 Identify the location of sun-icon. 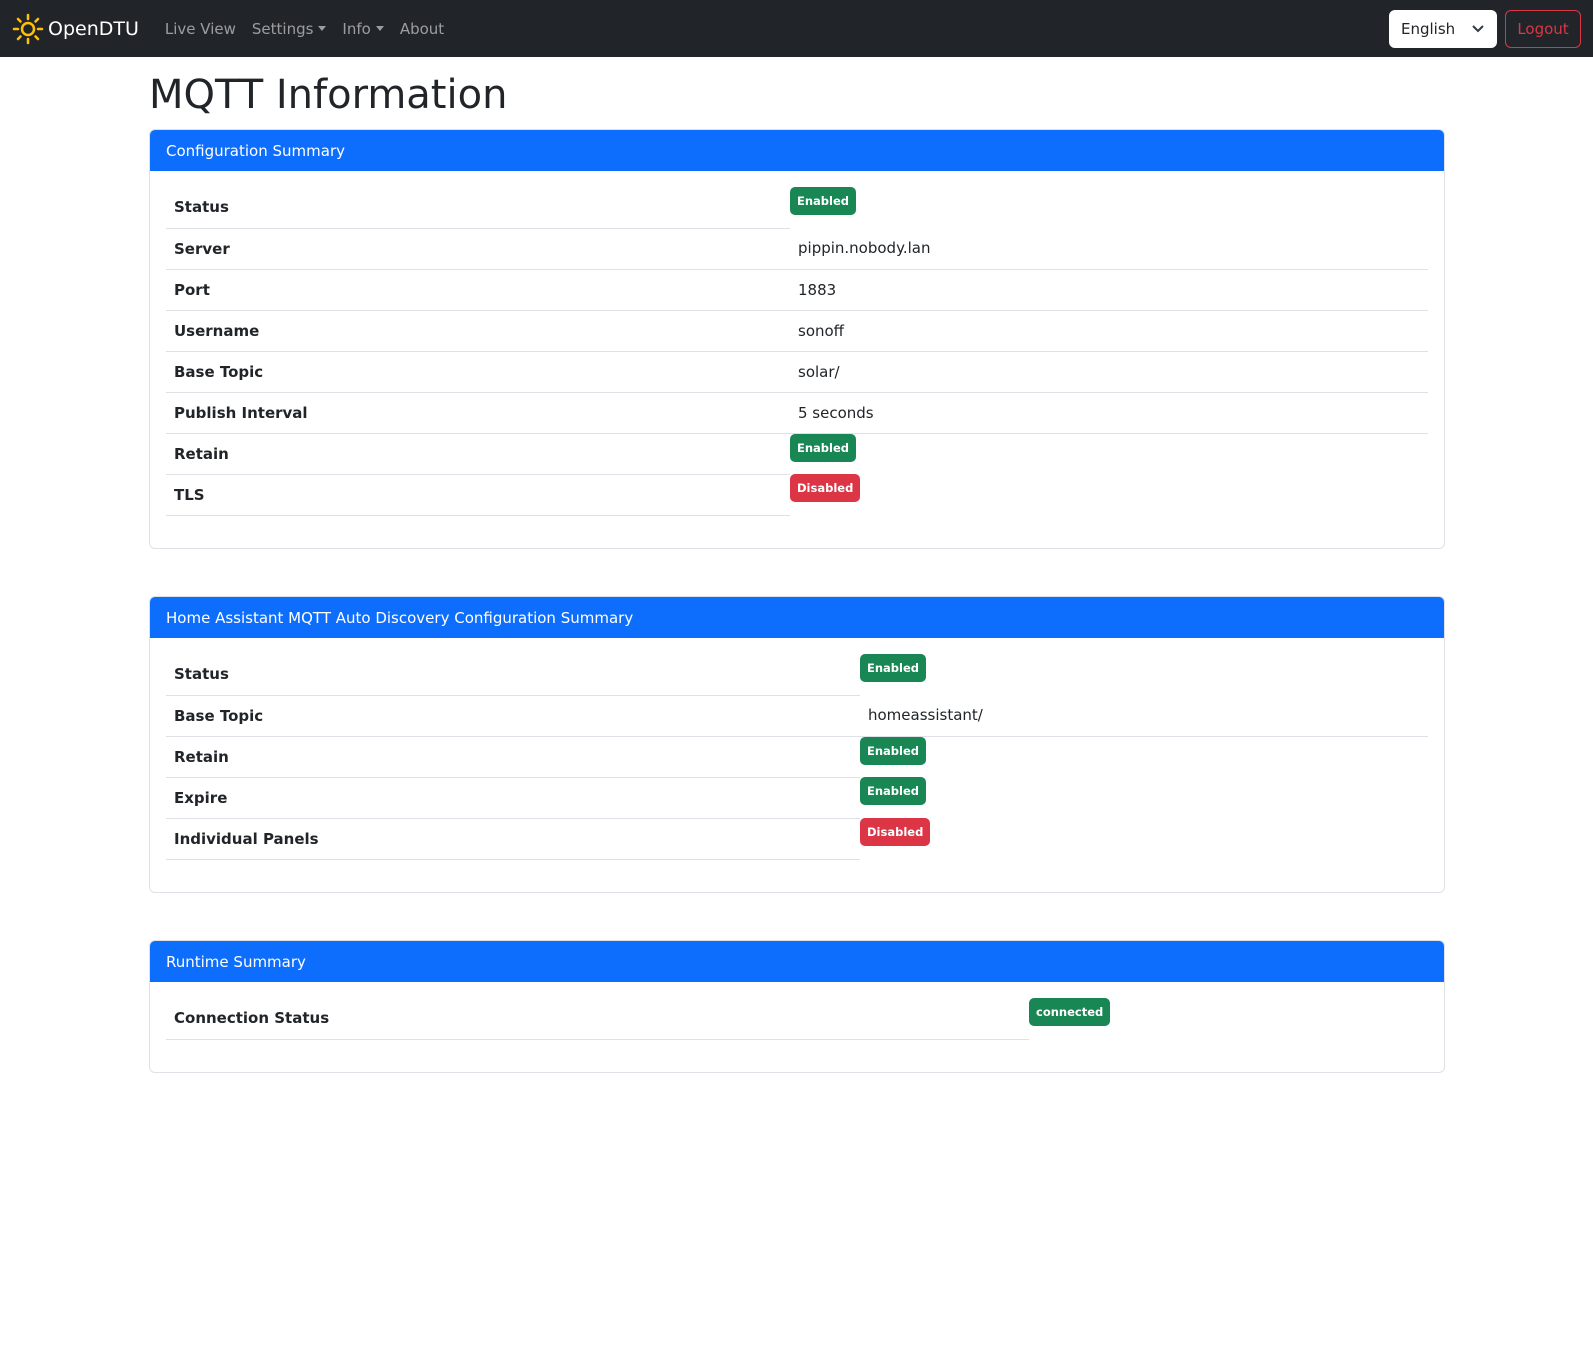
(28, 28).